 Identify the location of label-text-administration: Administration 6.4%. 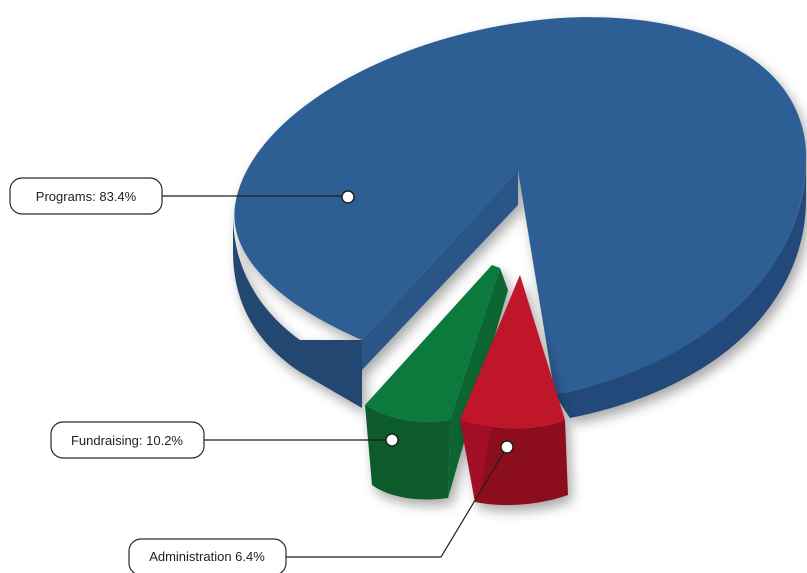
(207, 556).